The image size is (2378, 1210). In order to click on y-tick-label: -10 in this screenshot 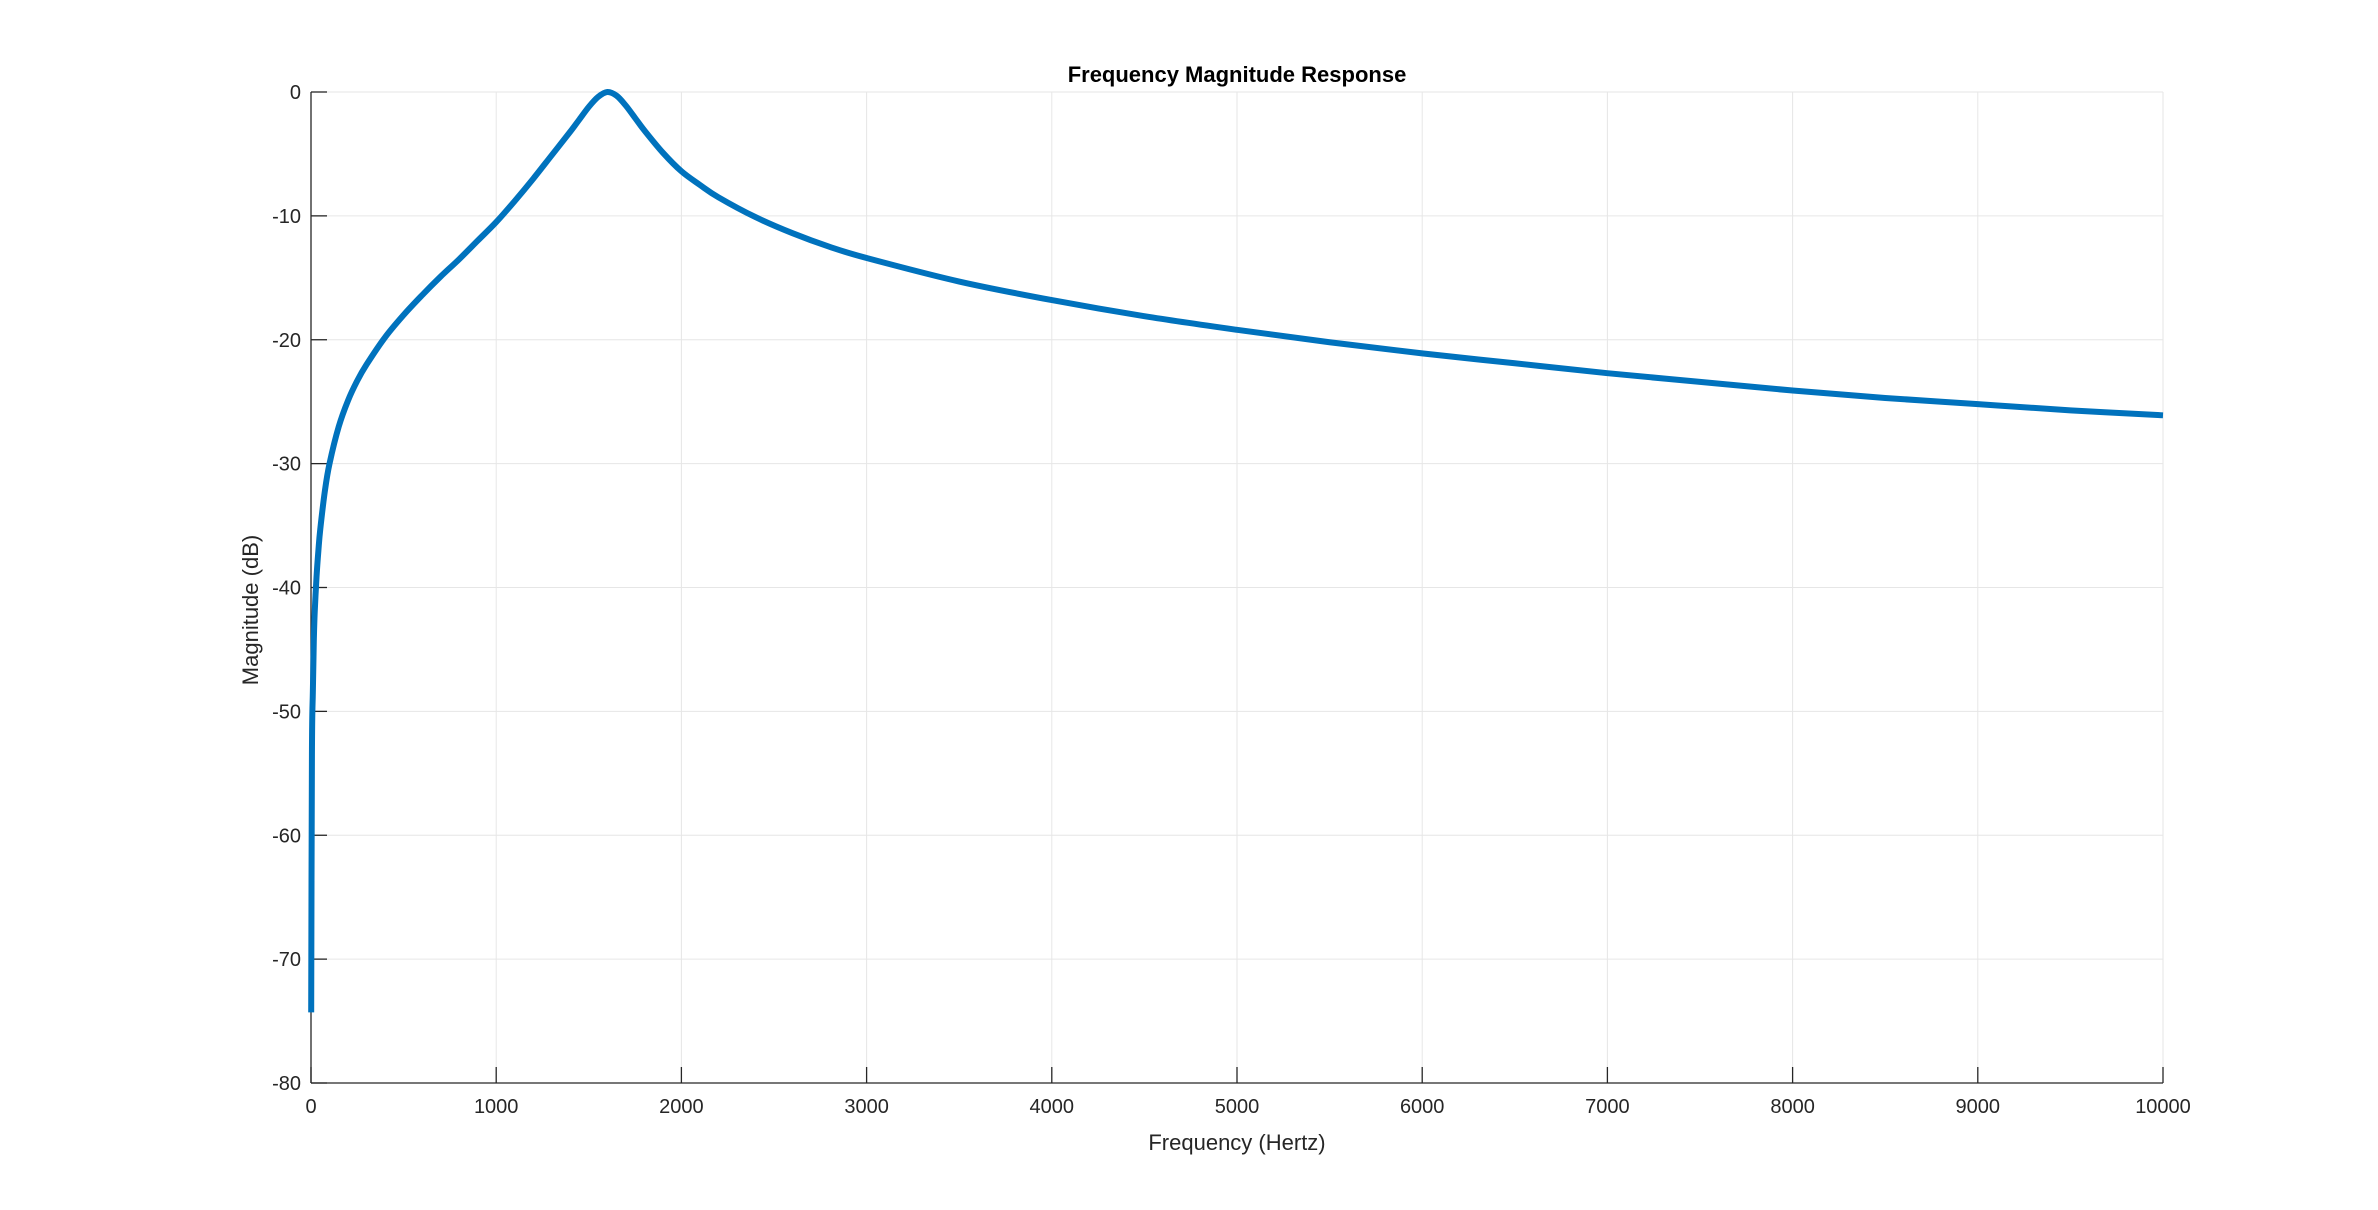, I will do `click(286, 217)`.